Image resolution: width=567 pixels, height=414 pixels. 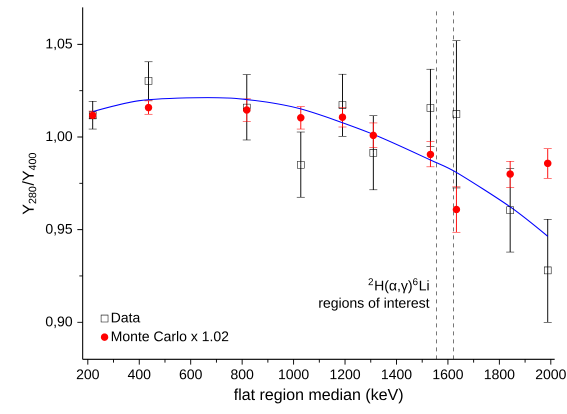 What do you see at coordinates (499, 374) in the screenshot?
I see `x-tick-label: 1800` at bounding box center [499, 374].